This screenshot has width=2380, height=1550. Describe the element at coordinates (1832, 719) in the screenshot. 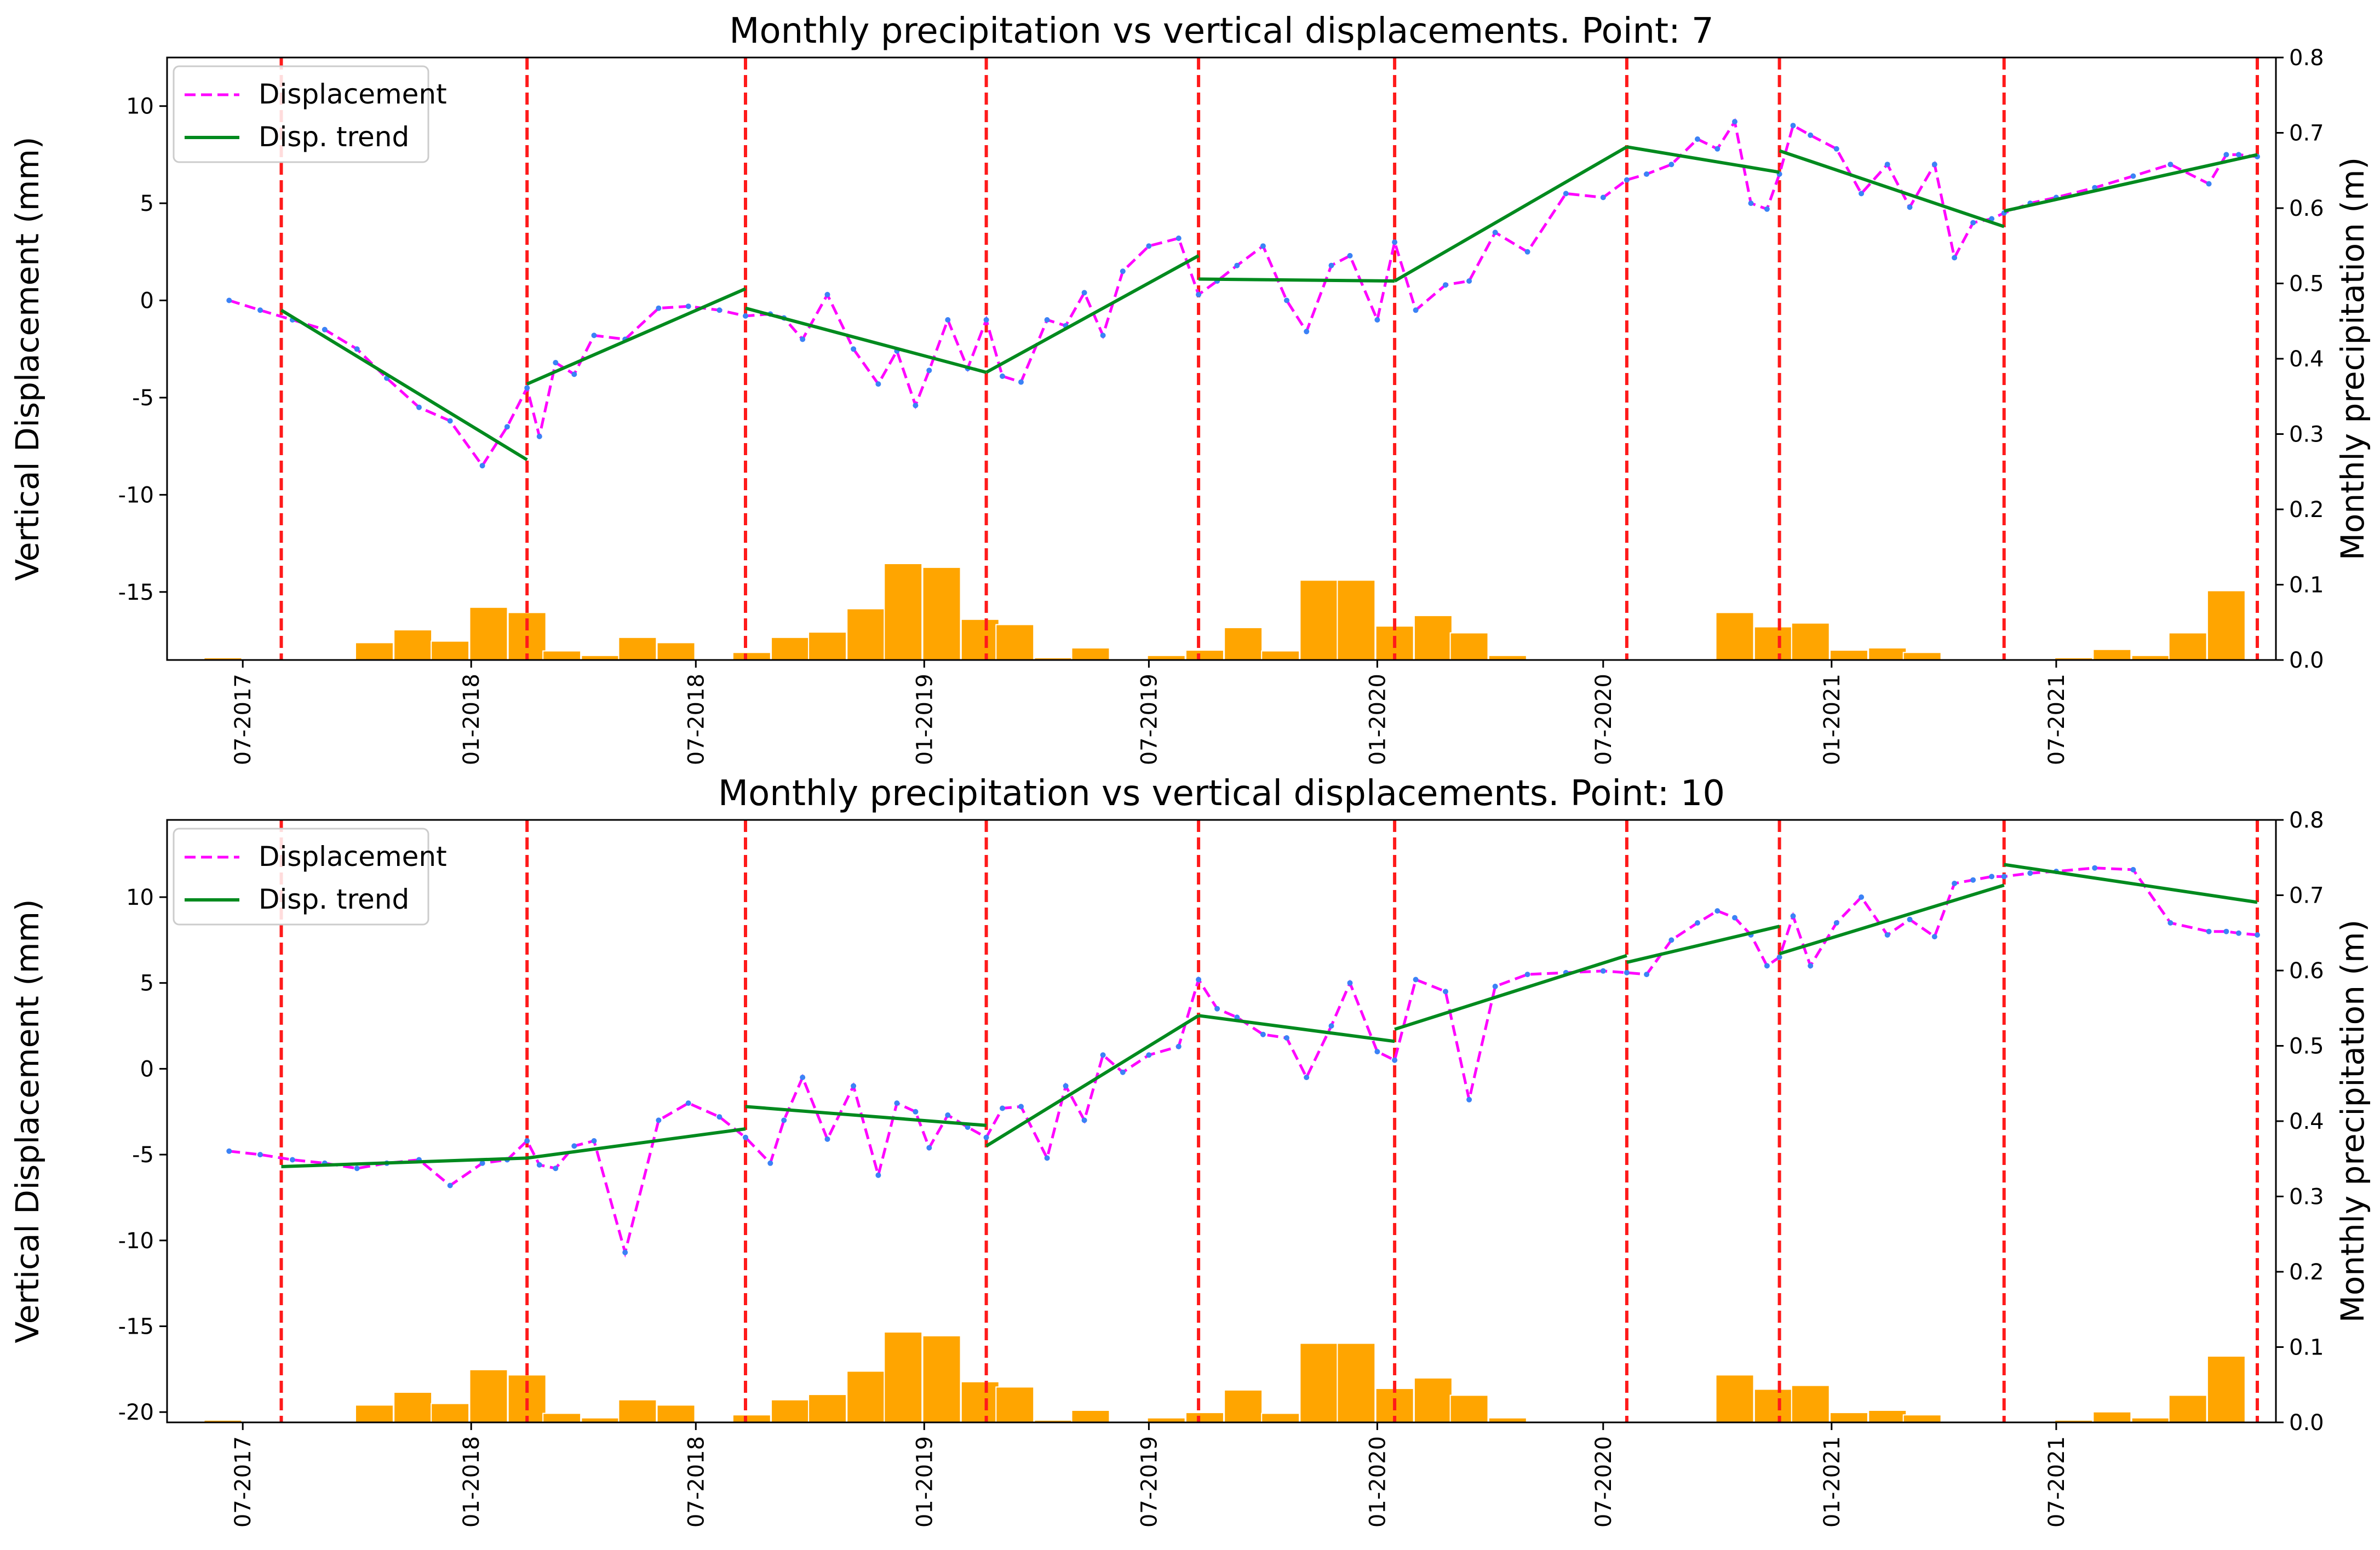

I see `x-tick-label: 01-2021` at that location.